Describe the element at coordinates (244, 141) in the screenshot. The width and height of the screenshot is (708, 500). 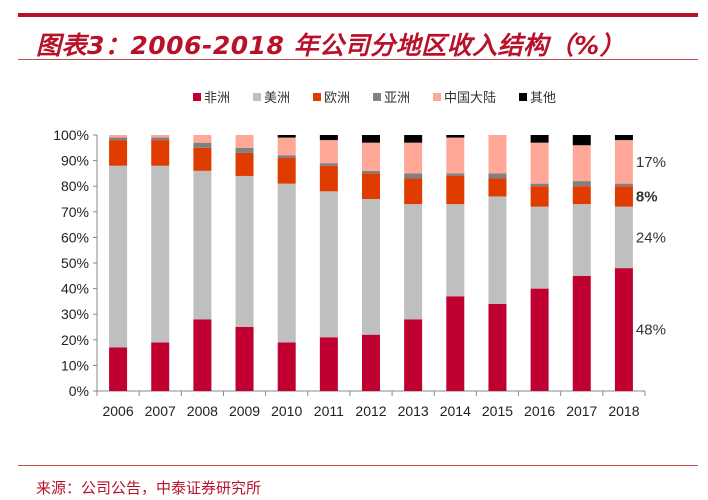
I see `bar-2009-中国大陆` at that location.